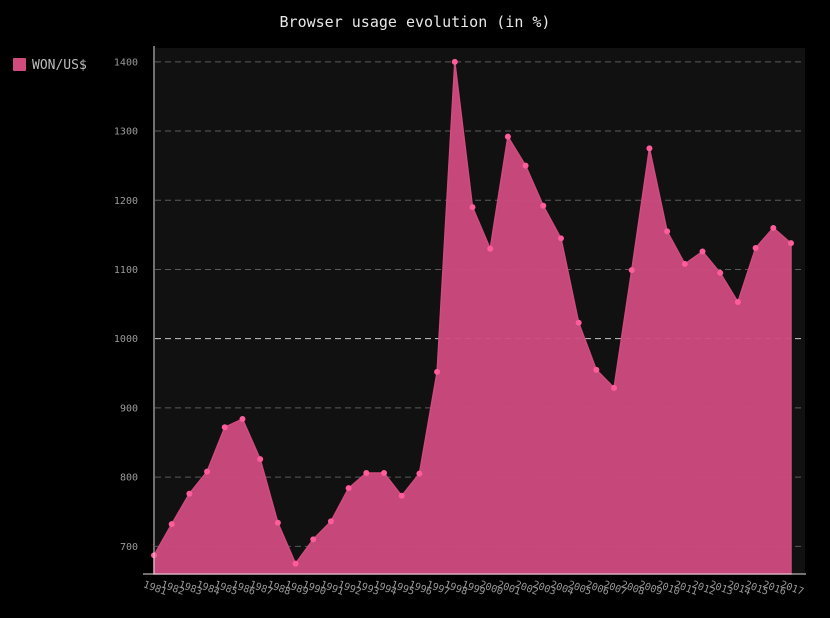 This screenshot has width=830, height=618. I want to click on data-point-1988, so click(277, 522).